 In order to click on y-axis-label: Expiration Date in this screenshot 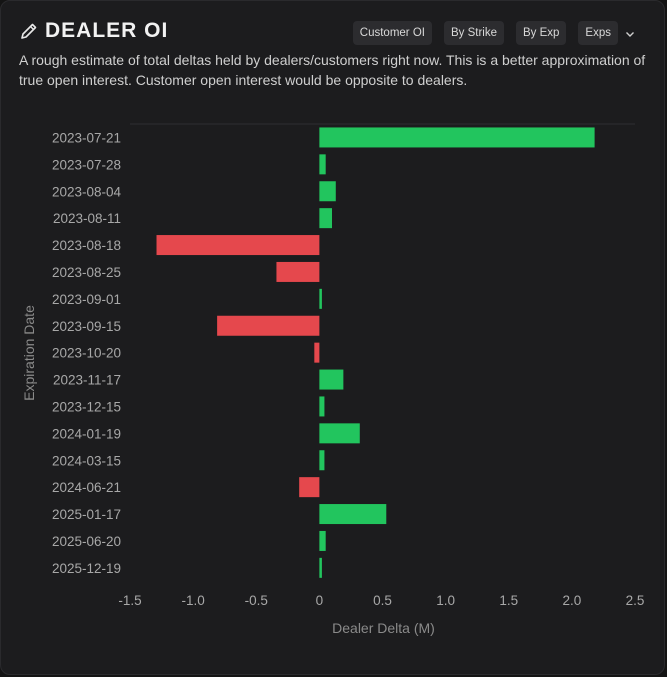, I will do `click(29, 353)`.